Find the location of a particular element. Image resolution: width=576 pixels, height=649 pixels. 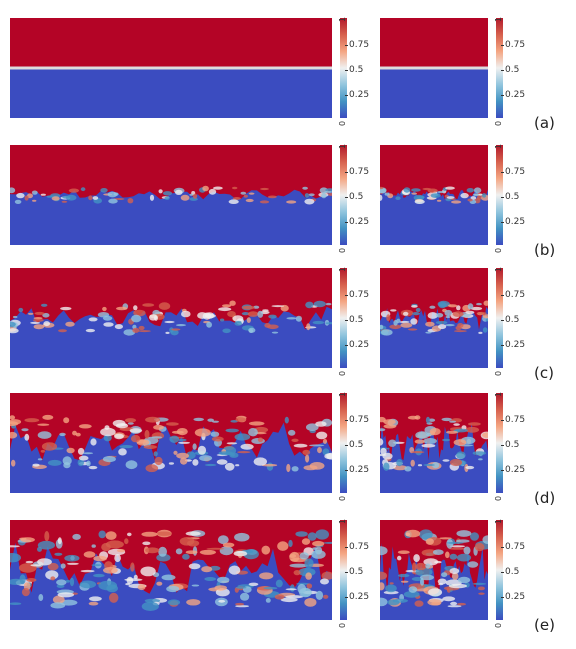

field-panel-large-b is located at coordinates (171, 195).